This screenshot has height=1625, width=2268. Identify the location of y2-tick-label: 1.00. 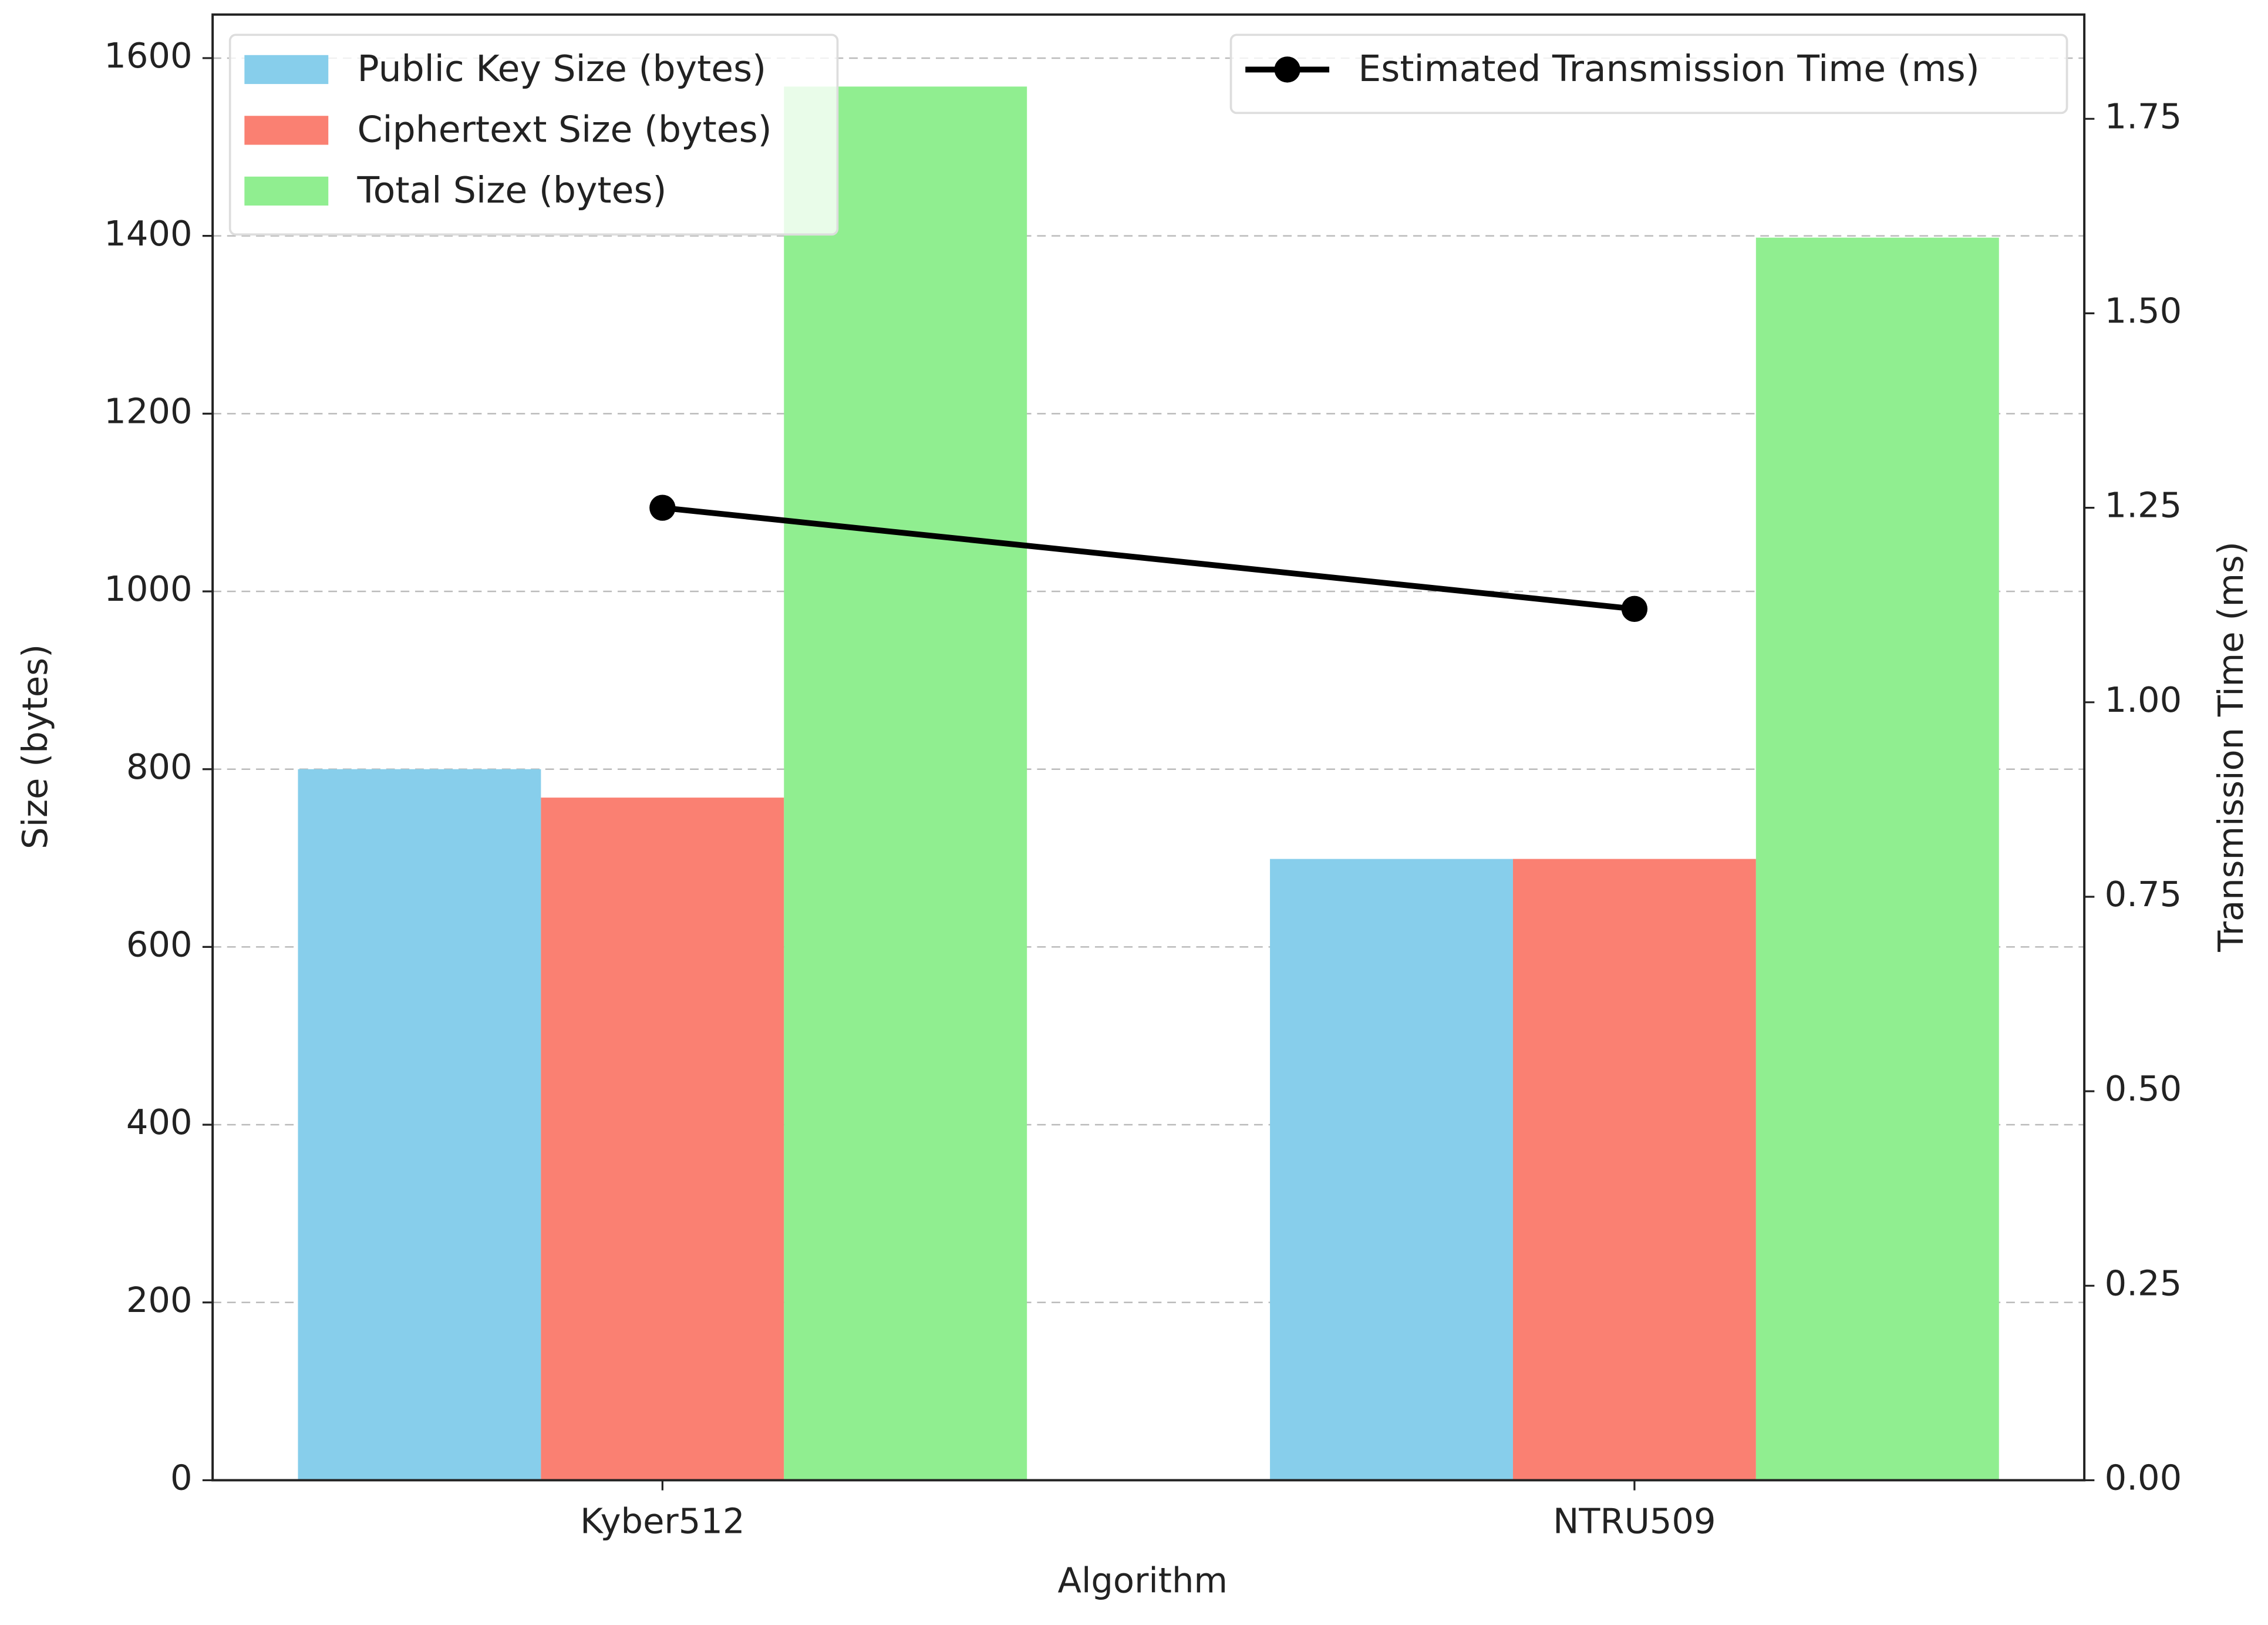
(2143, 699).